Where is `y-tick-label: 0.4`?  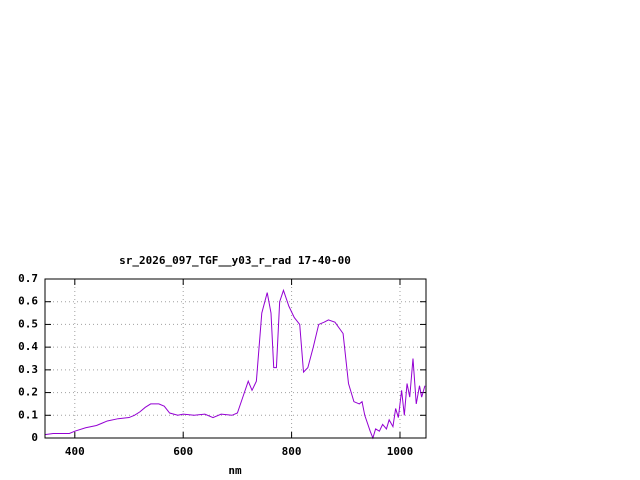
y-tick-label: 0.4 is located at coordinates (28, 346).